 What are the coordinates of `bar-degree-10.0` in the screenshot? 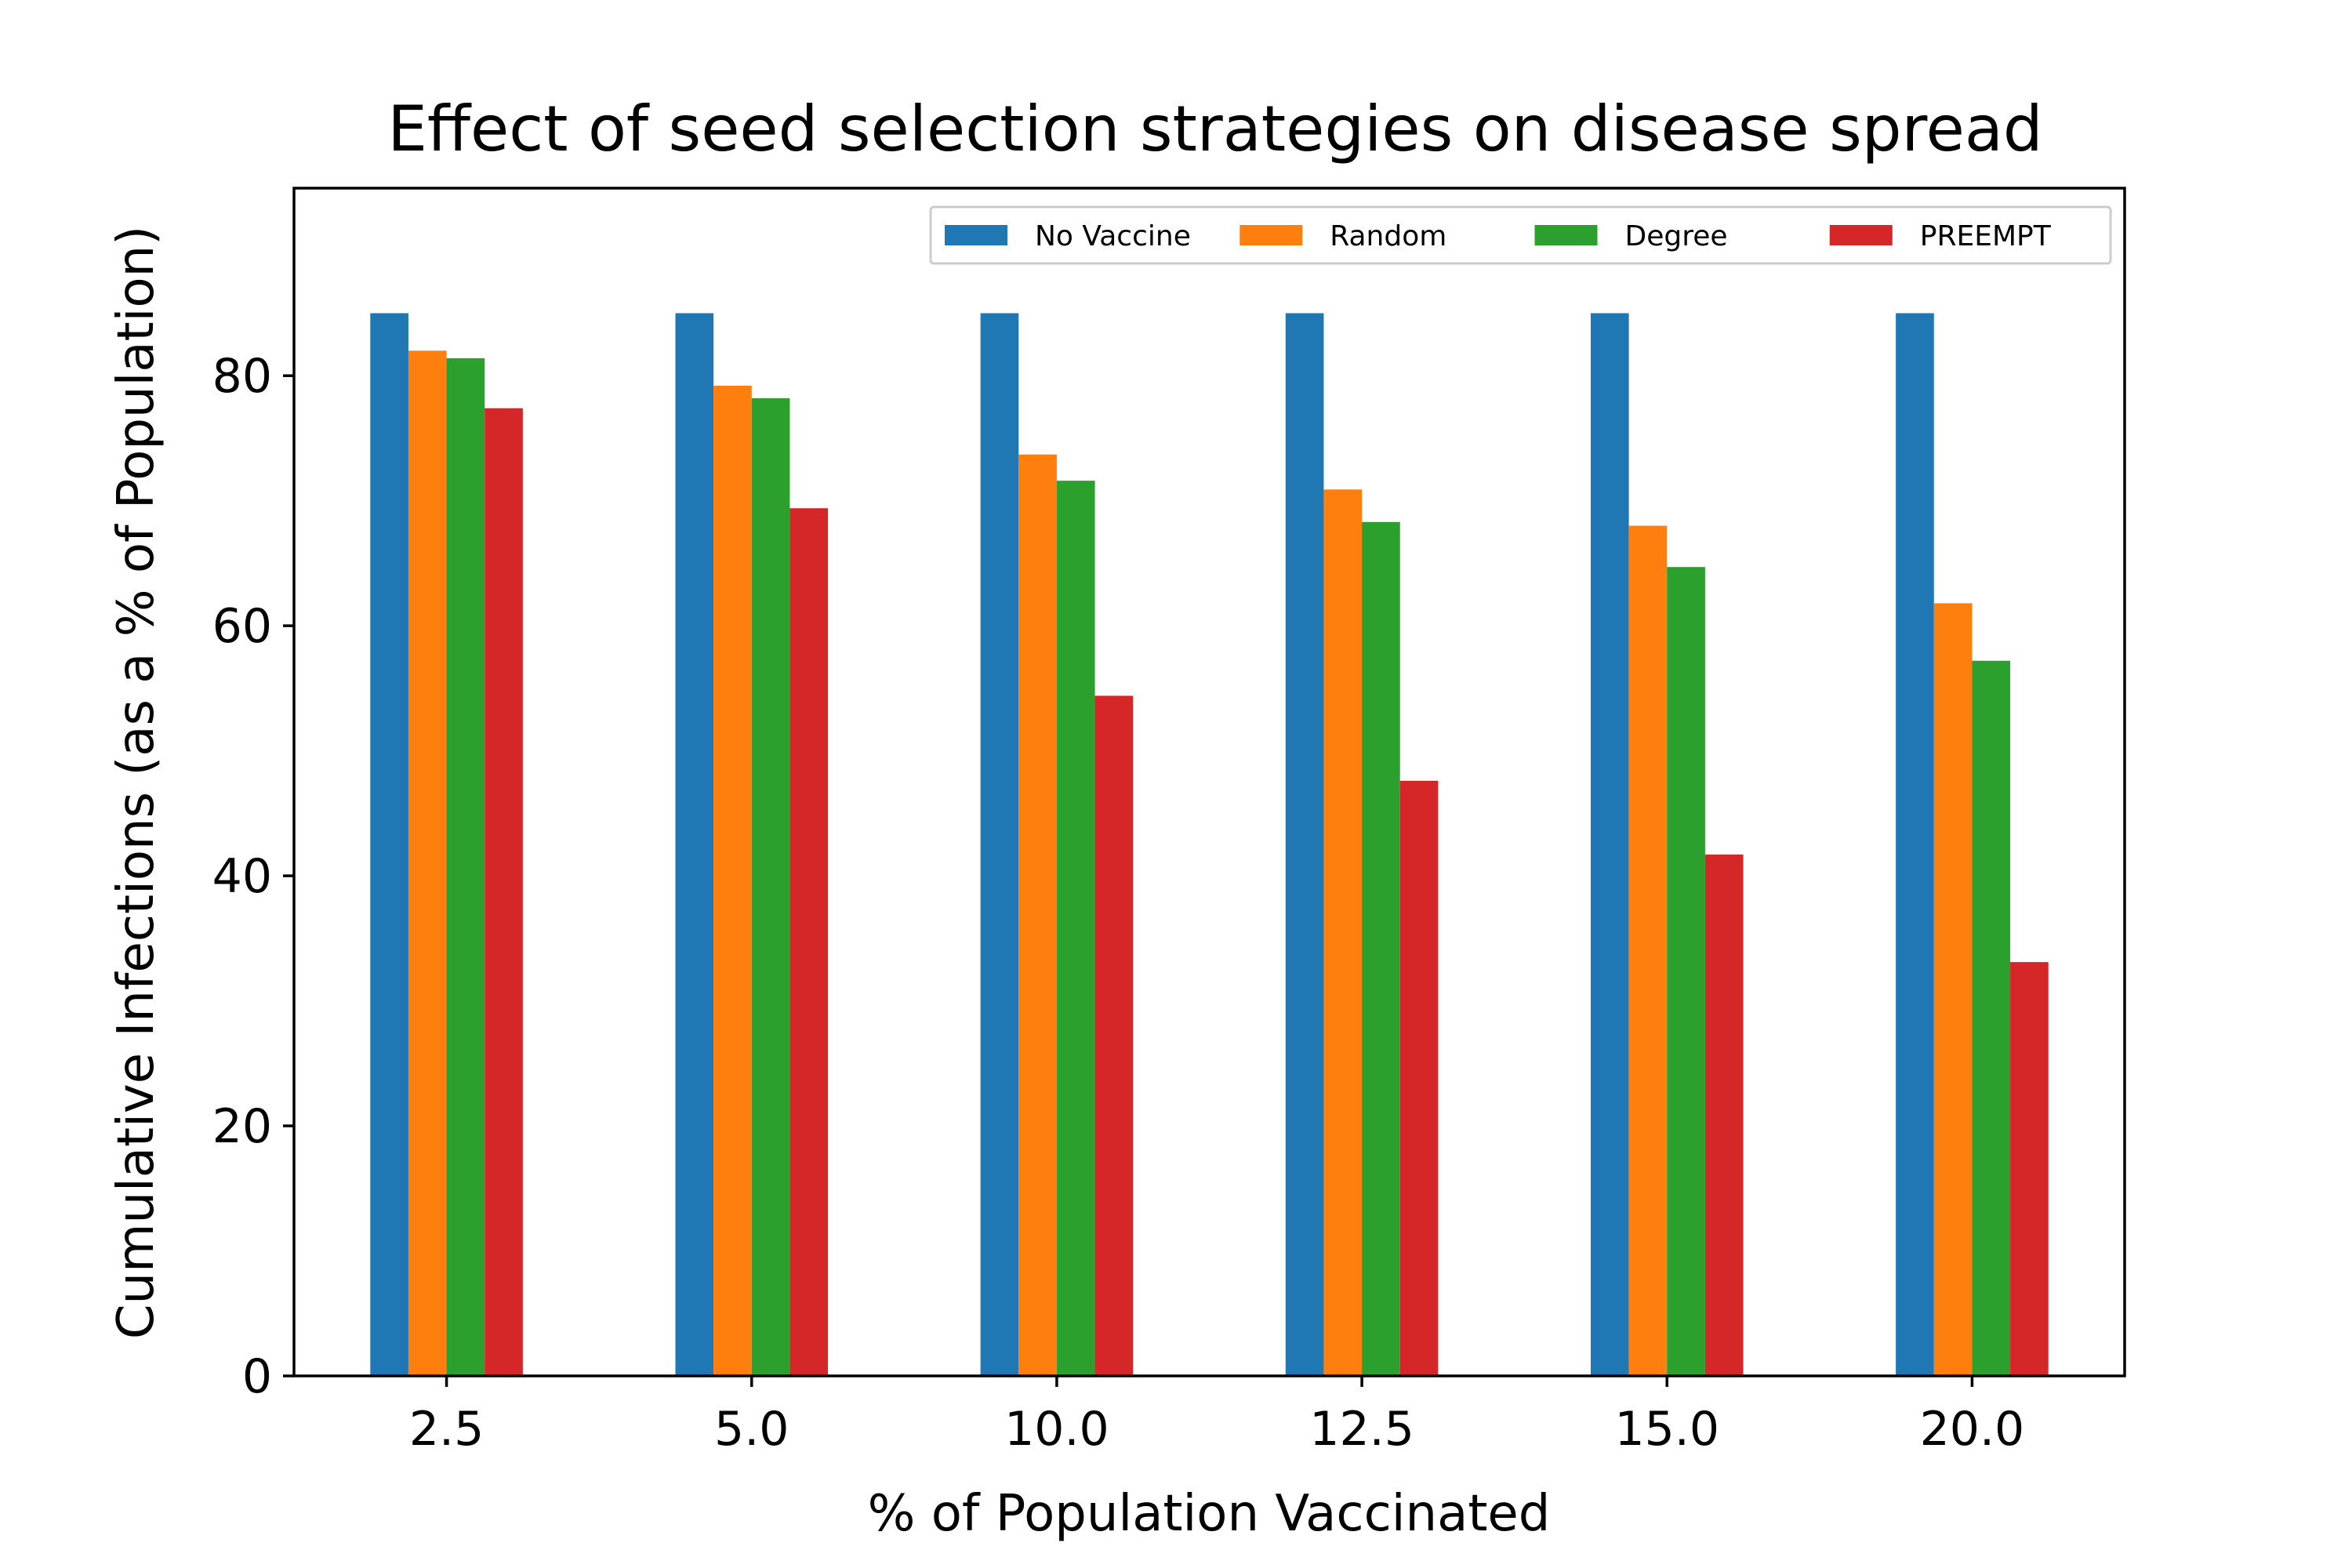 It's located at (1075, 929).